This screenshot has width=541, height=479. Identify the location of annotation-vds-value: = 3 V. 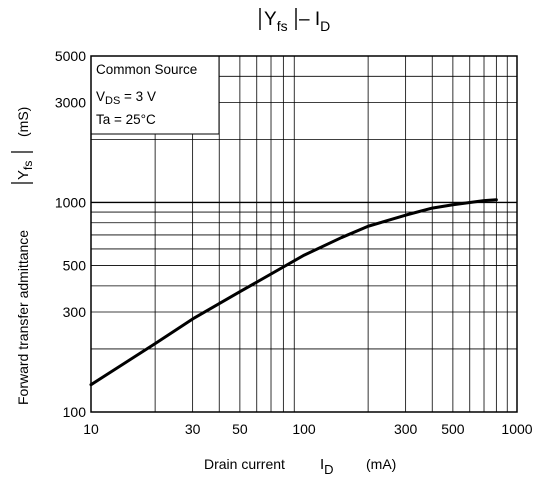
(138, 96).